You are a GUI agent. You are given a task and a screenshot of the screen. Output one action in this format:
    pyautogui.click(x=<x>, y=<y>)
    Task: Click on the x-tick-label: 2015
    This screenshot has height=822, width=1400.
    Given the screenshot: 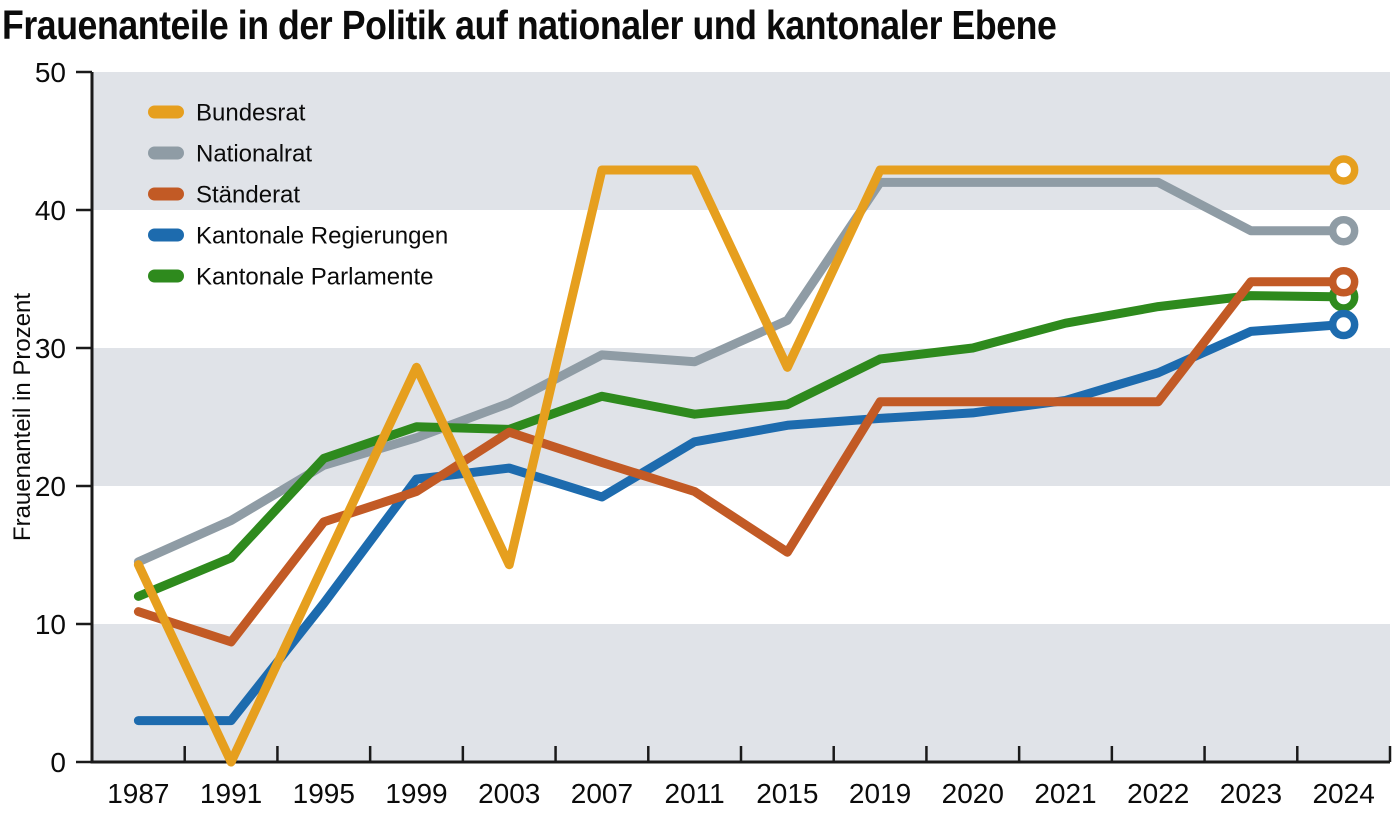 What is the action you would take?
    pyautogui.click(x=787, y=793)
    